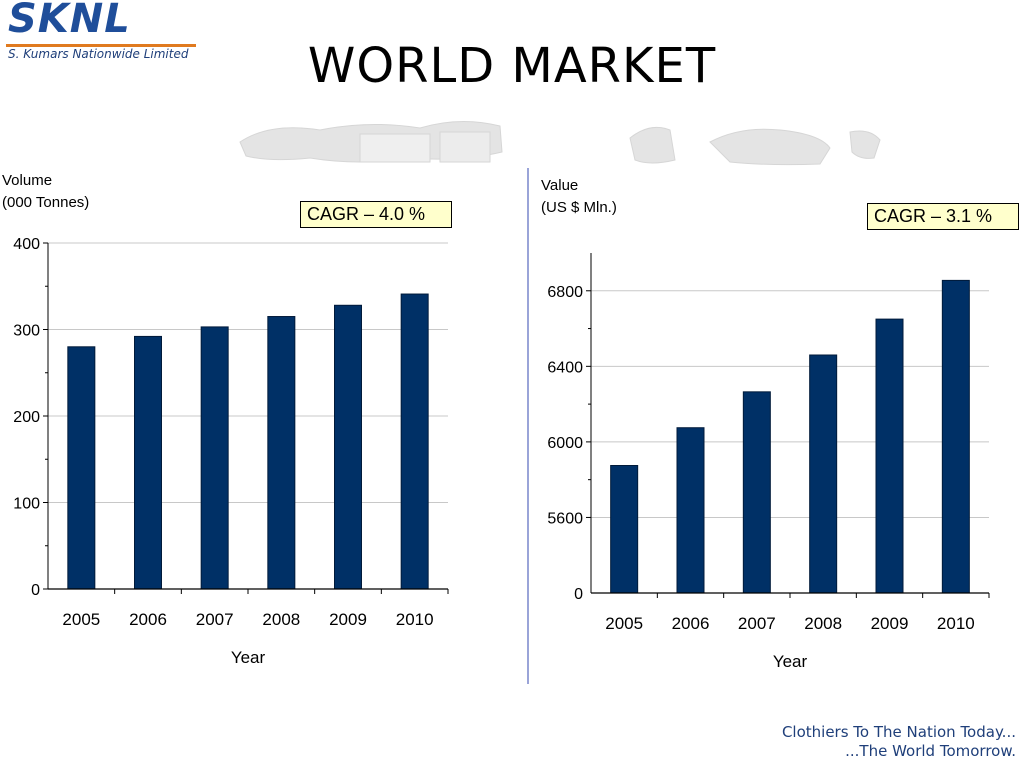 The image size is (1024, 768). Describe the element at coordinates (46, 202) in the screenshot. I see `left-y-axis-title-line2: (000 Tonnes)` at that location.